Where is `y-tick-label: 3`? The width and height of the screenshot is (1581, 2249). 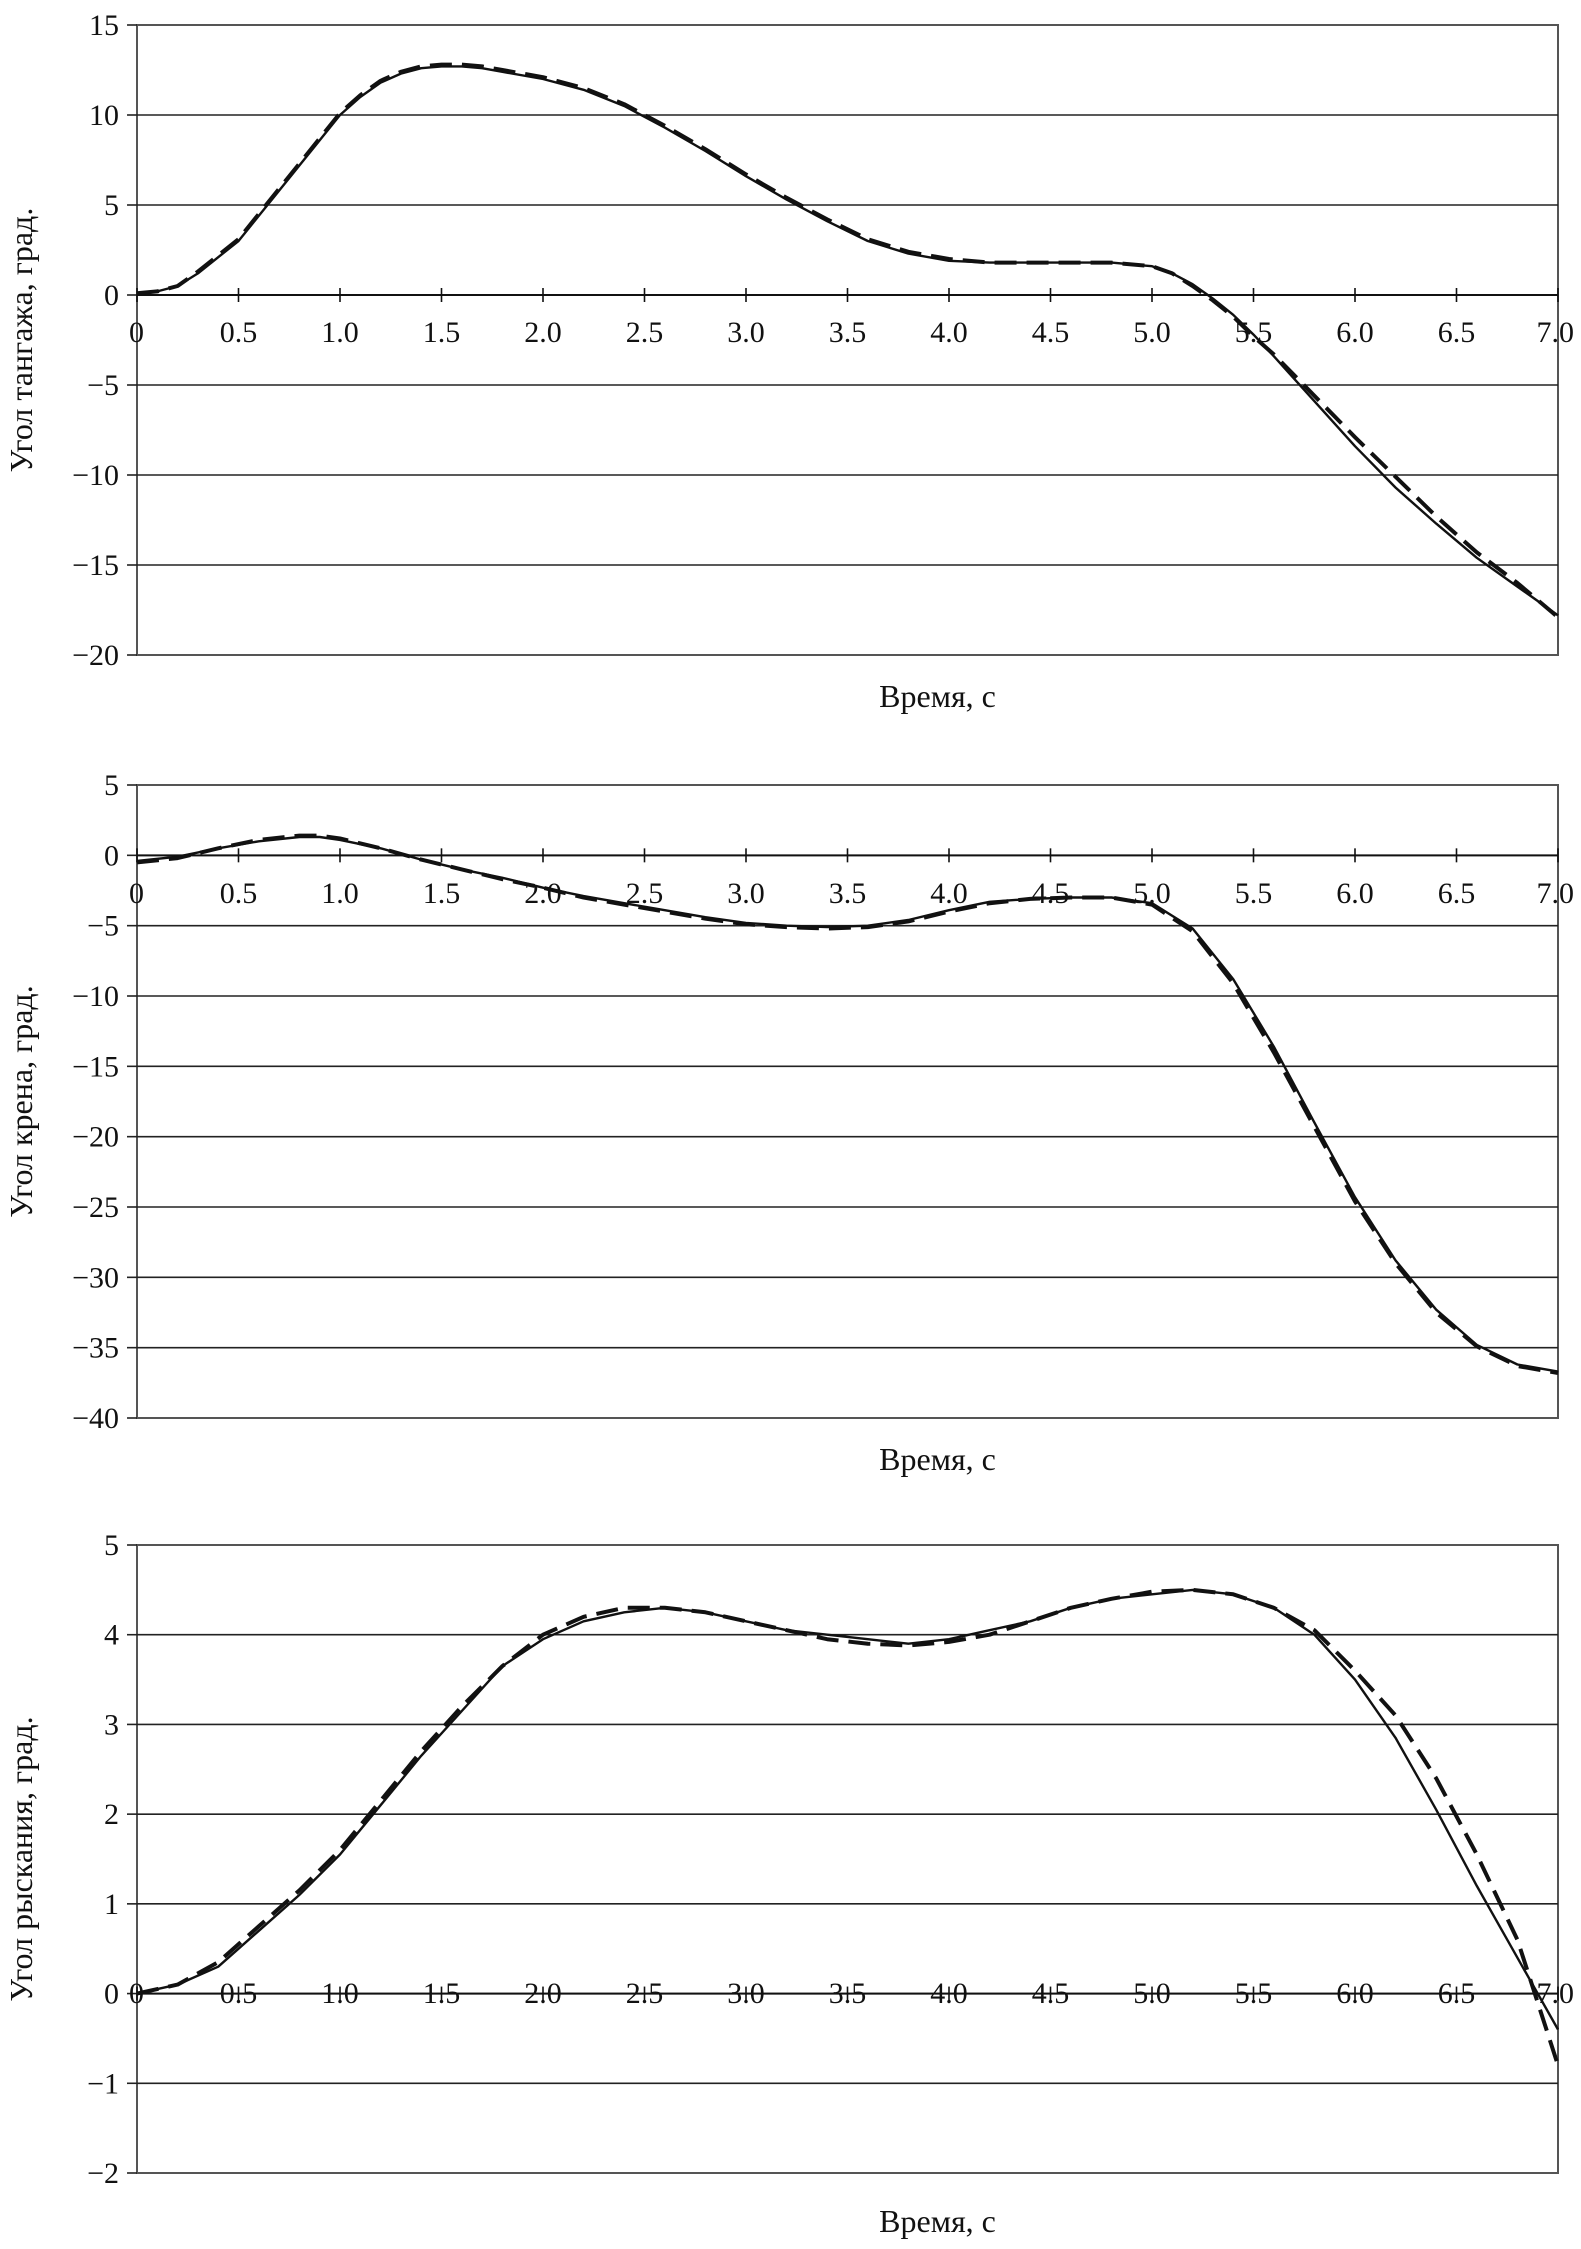
y-tick-label: 3 is located at coordinates (111, 1724).